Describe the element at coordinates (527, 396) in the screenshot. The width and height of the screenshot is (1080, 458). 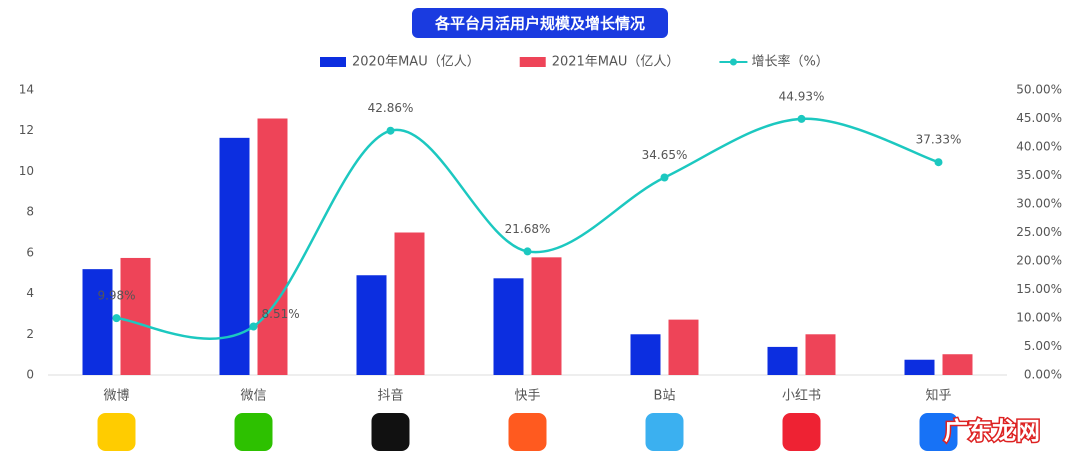
I see `x-tick-label: 快手` at that location.